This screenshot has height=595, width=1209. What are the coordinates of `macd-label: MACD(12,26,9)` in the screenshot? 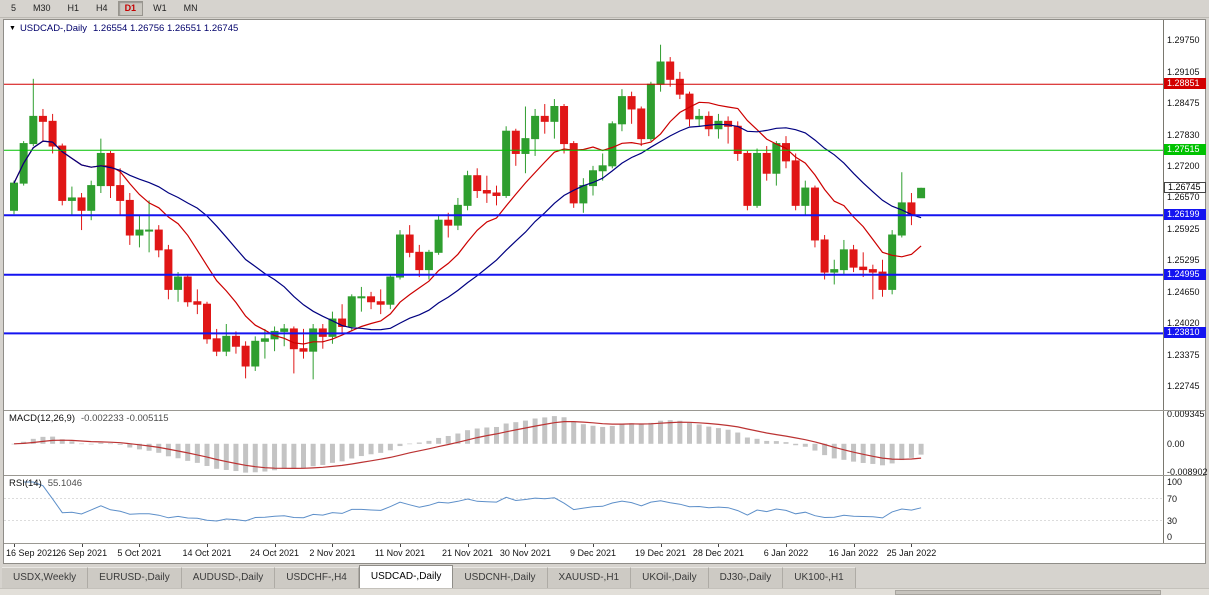 It's located at (42, 418).